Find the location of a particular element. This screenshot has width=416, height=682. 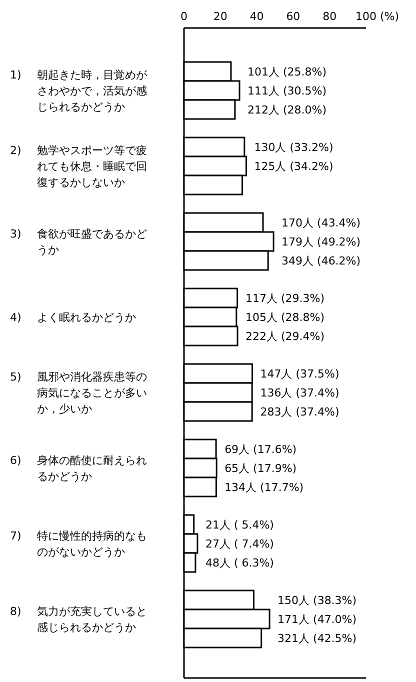

category-label: 6) 身体の酷使に耐えられるかどうか is located at coordinates (78, 468).